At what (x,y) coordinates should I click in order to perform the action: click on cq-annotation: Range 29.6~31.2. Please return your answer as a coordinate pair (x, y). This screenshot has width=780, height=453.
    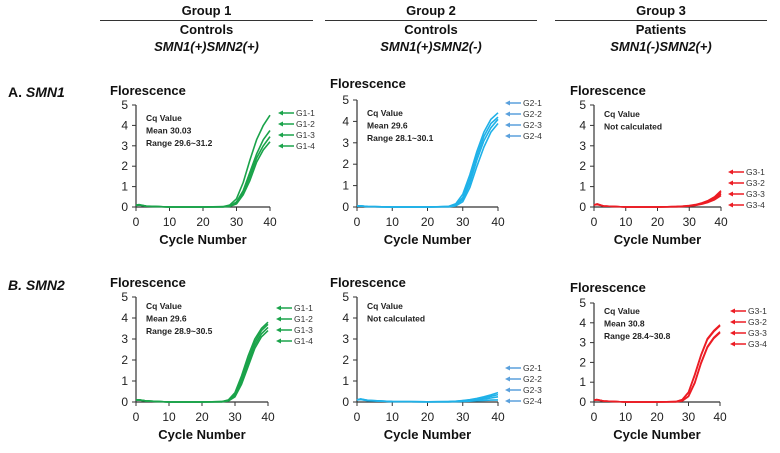
    Looking at the image, I should click on (179, 143).